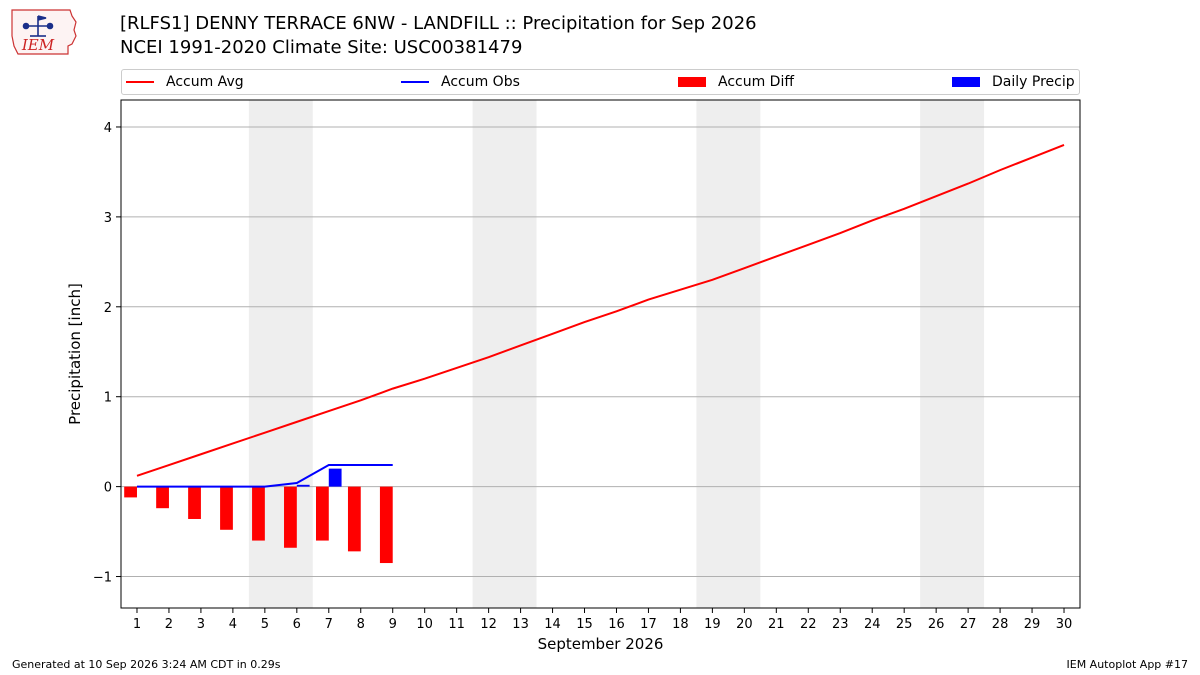 The width and height of the screenshot is (1200, 675). Describe the element at coordinates (552, 624) in the screenshot. I see `x-tick-label: 14` at that location.